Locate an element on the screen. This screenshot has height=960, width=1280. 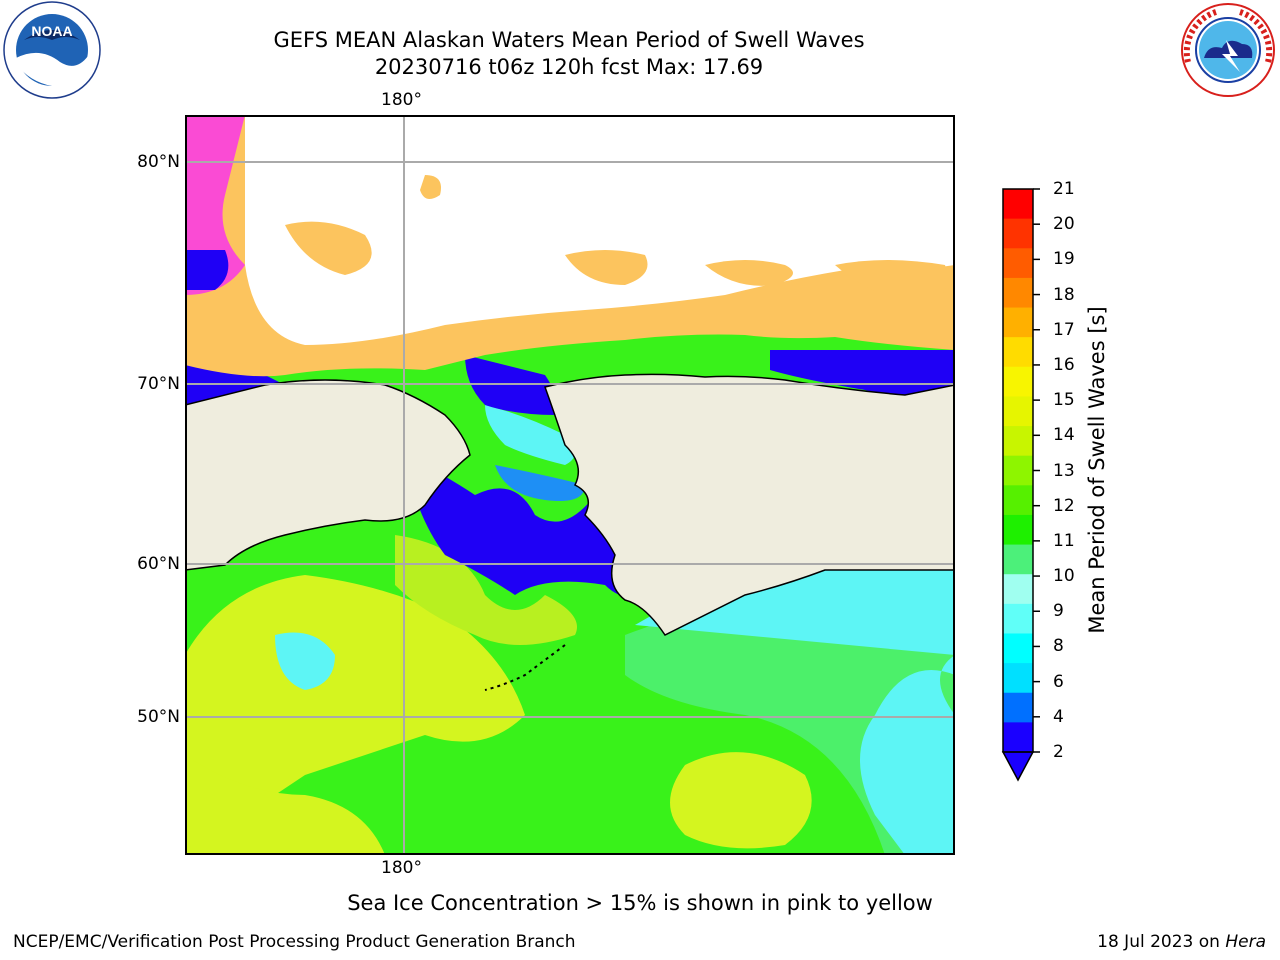
lon-label-bottom: 180° is located at coordinates (401, 868).